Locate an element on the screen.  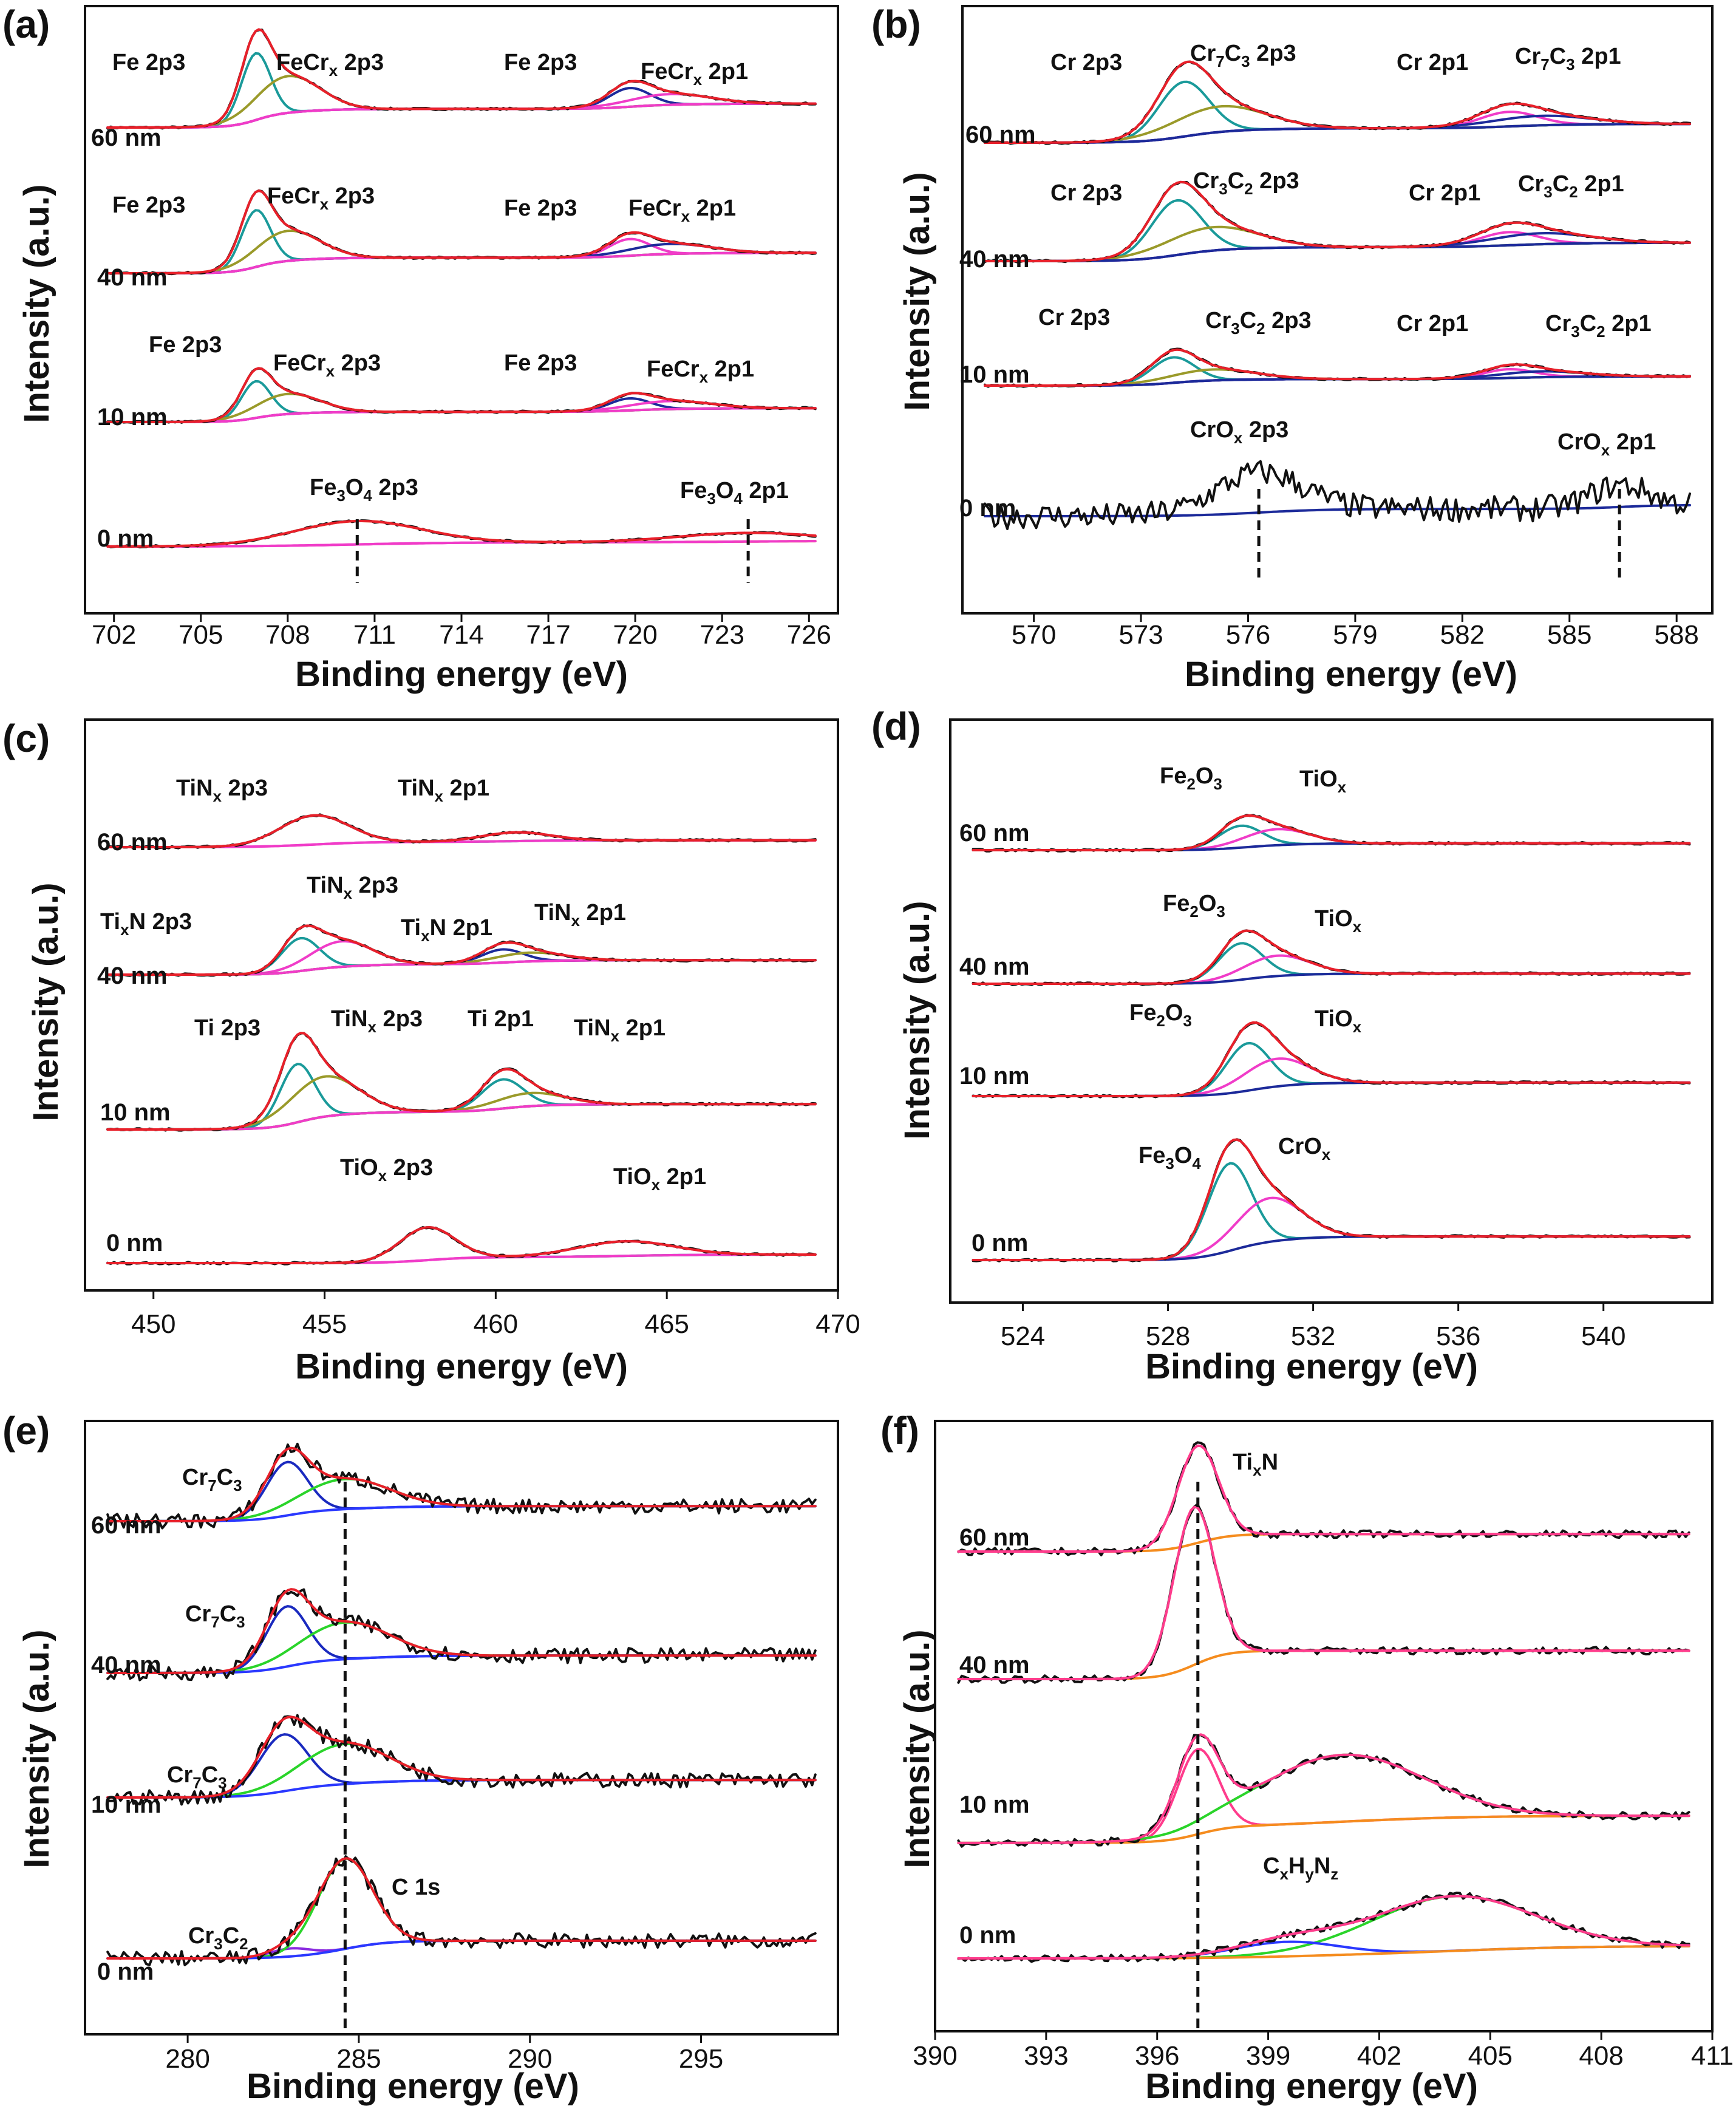
panel-a-spectra is located at coordinates (461, 306).